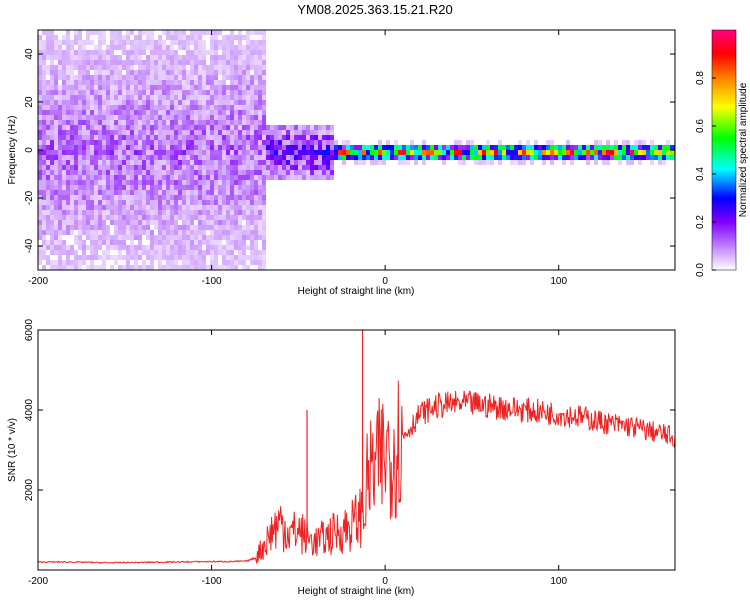 The height and width of the screenshot is (605, 750). What do you see at coordinates (38, 581) in the screenshot?
I see `snr-x-tick-label: -200` at bounding box center [38, 581].